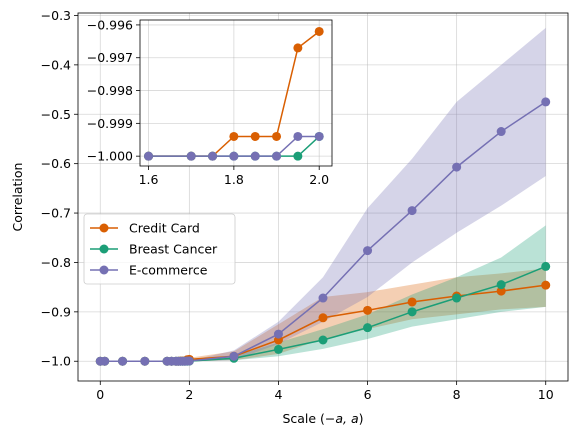  What do you see at coordinates (234, 179) in the screenshot?
I see `inset-x-tick-label: 1.8` at bounding box center [234, 179].